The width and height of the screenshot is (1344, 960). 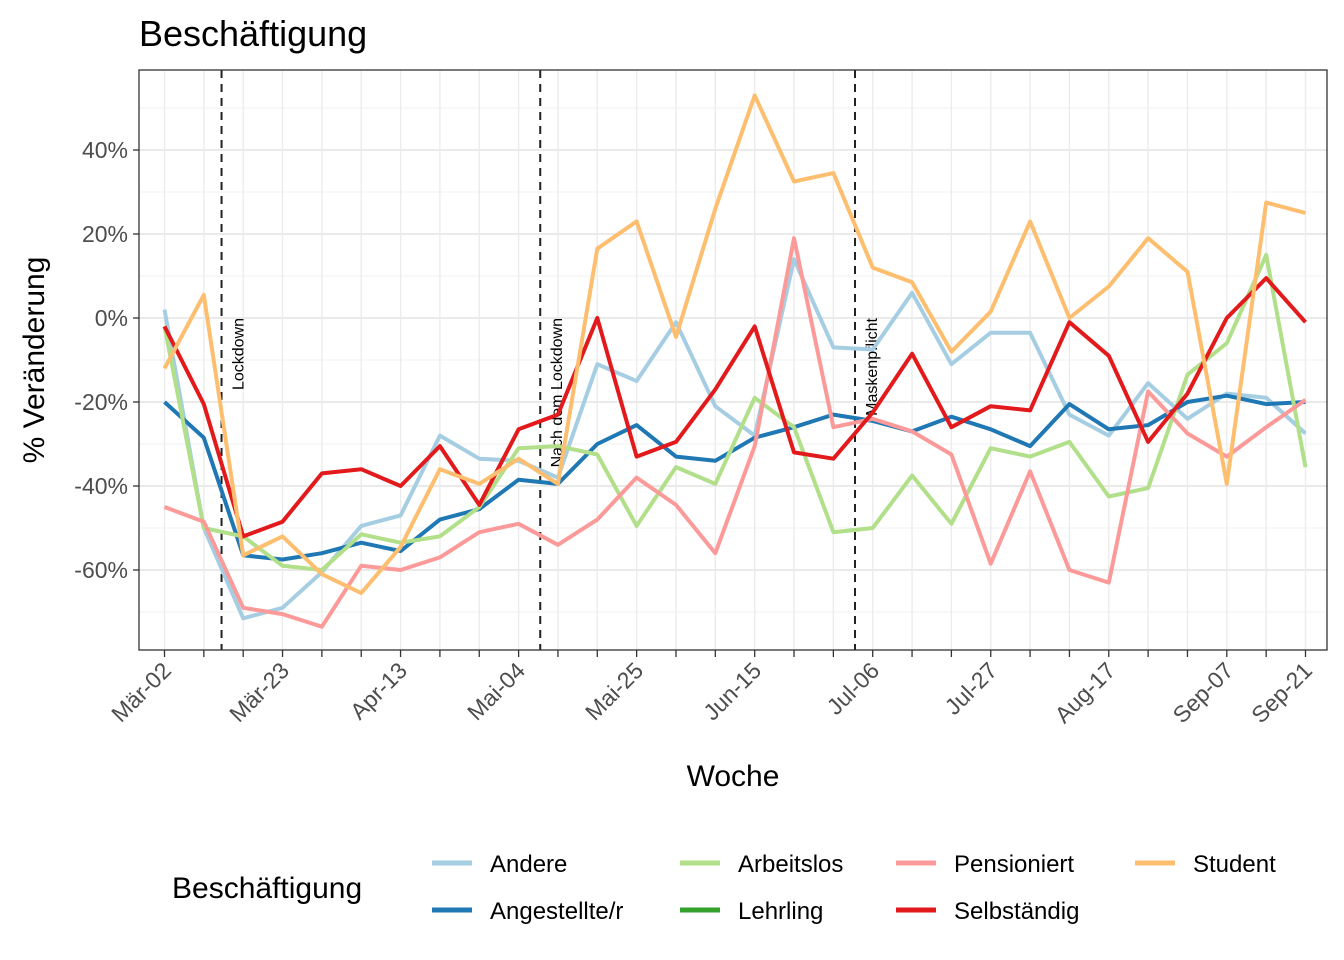 What do you see at coordinates (106, 360) in the screenshot?
I see `y-axis: -60% -40% -20% 0% 20% 40%` at bounding box center [106, 360].